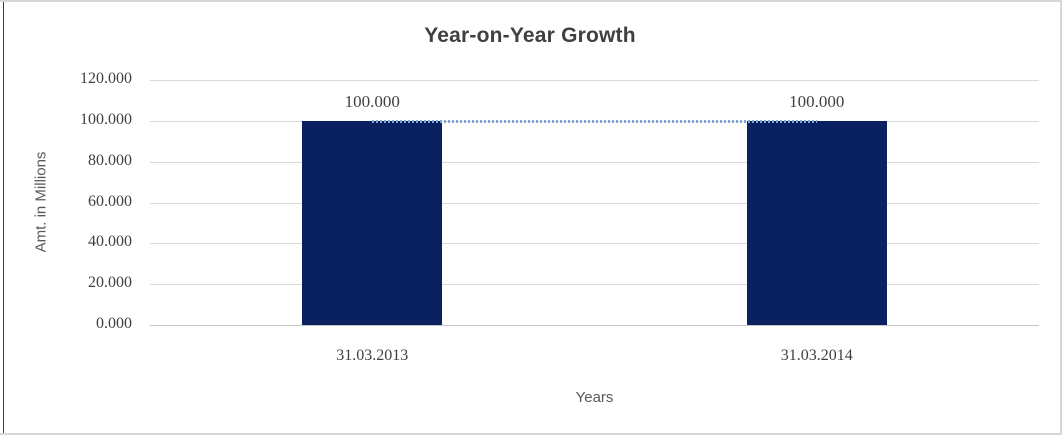  Describe the element at coordinates (594, 397) in the screenshot. I see `x-axis-title: Years` at that location.